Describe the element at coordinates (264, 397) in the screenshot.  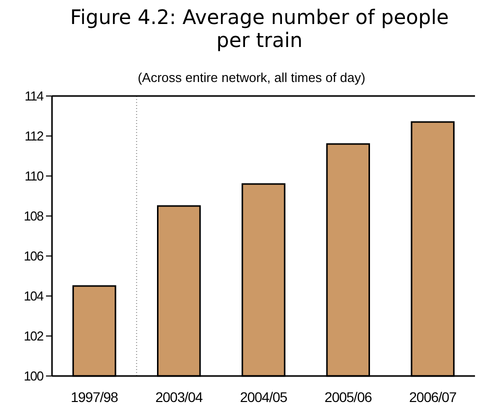
I see `x-tick-label: 2004/05` at that location.